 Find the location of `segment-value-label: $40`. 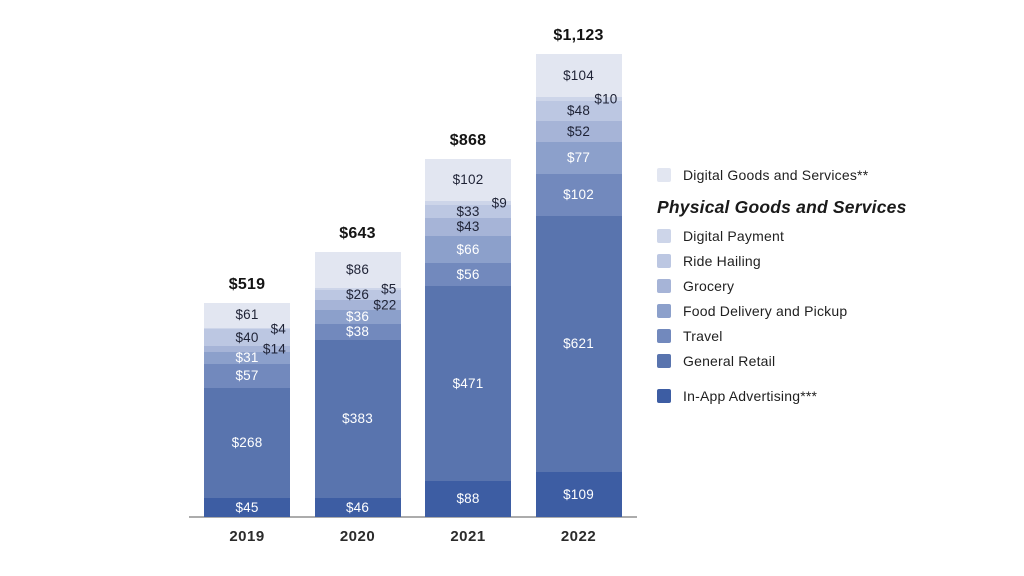

segment-value-label: $40 is located at coordinates (247, 337).